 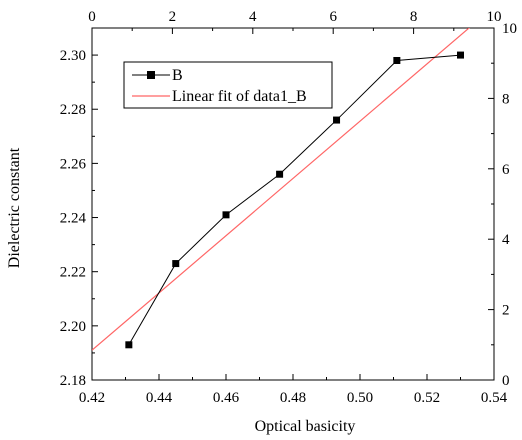 What do you see at coordinates (79, 208) in the screenshot?
I see `left-axis: 2.18 2.20 2.22 2.24 2.26 2.28 2.30` at bounding box center [79, 208].